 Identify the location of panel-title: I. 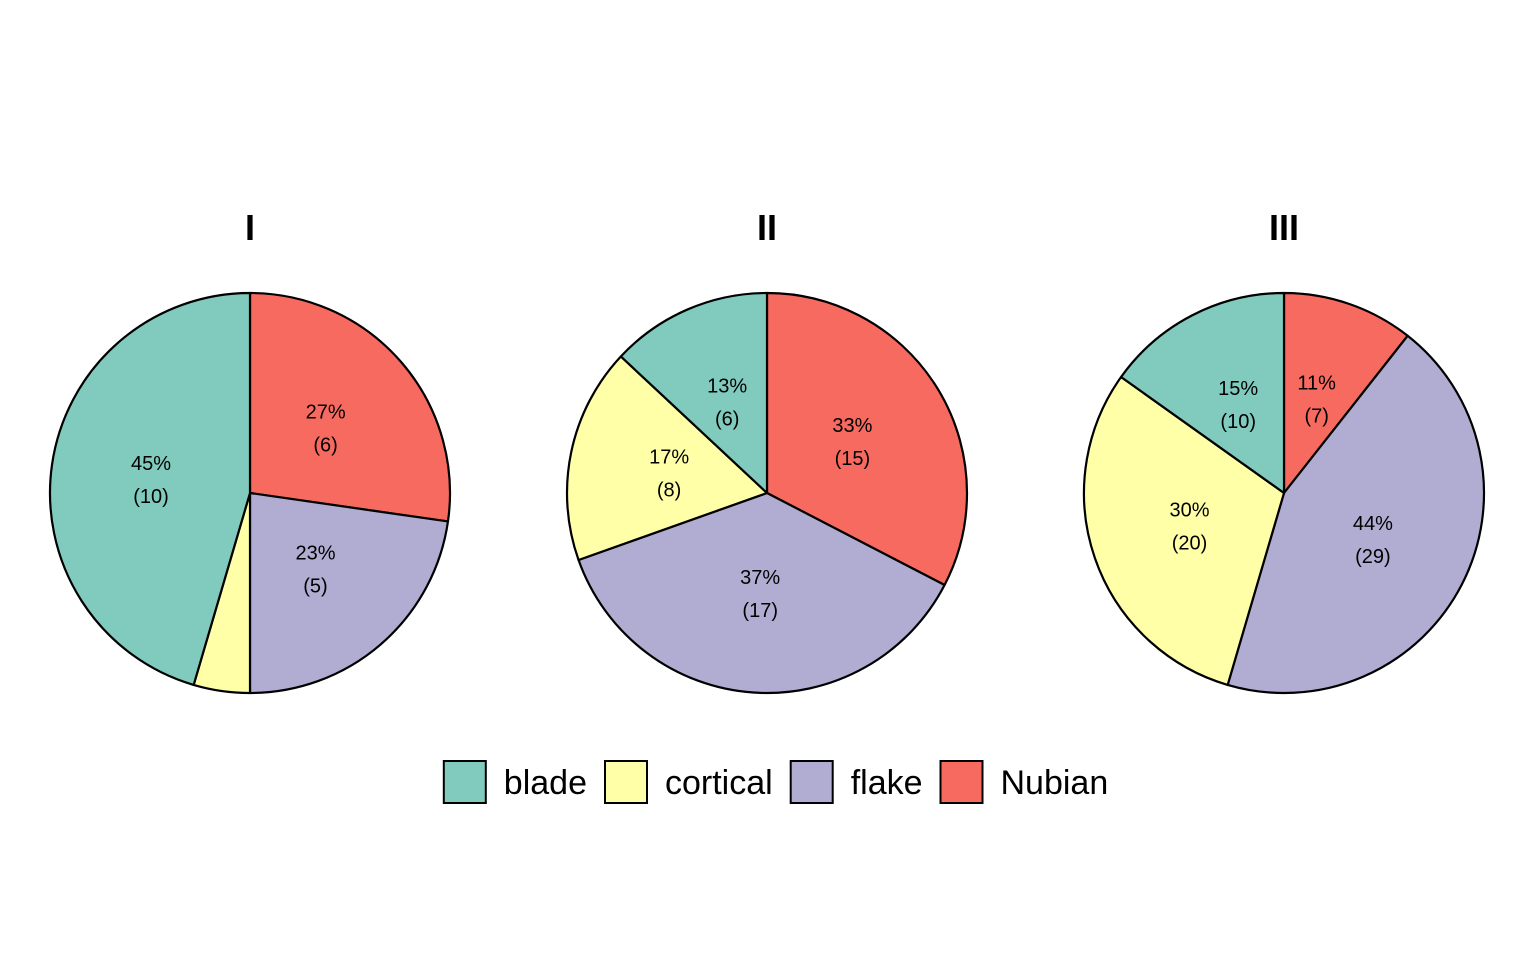
(250, 227).